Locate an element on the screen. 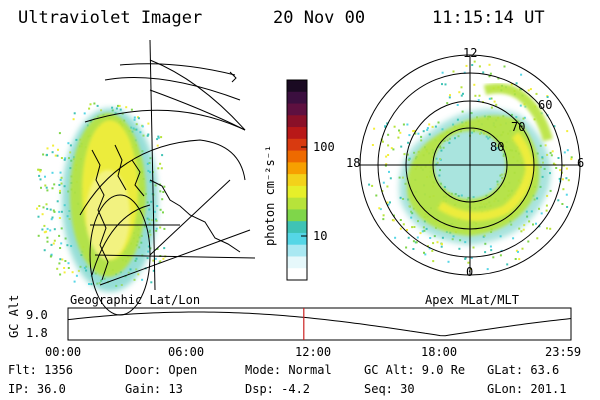 The width and height of the screenshot is (600, 400). altitude-timeline is located at coordinates (319, 324).